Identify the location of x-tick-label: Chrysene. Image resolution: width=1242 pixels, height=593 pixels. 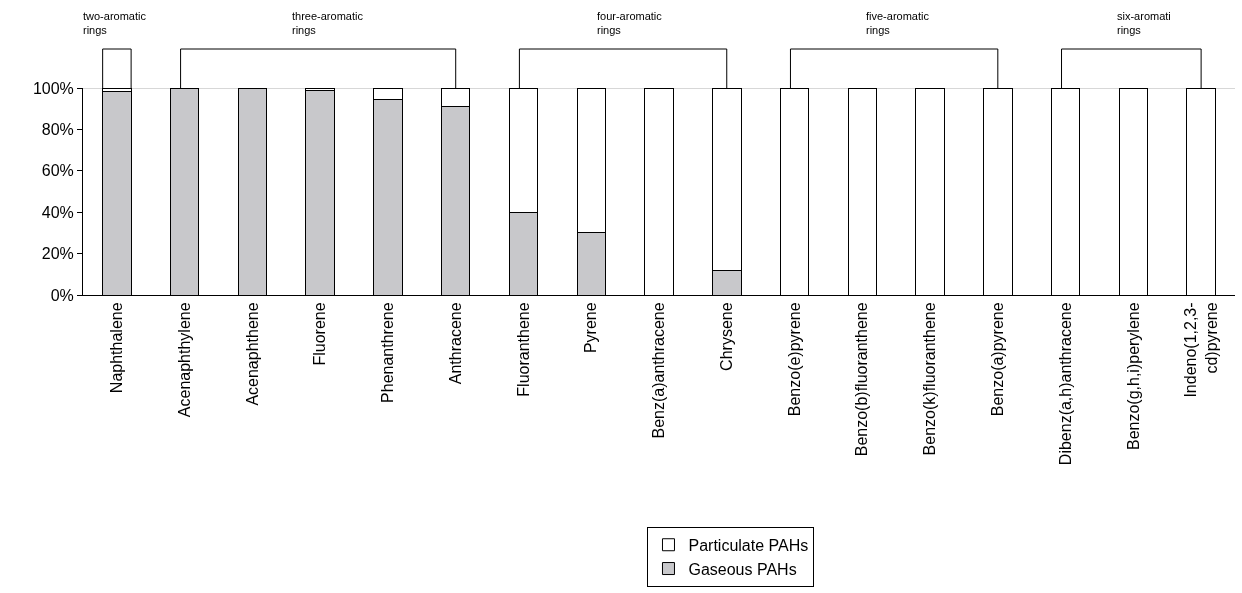
(726, 336).